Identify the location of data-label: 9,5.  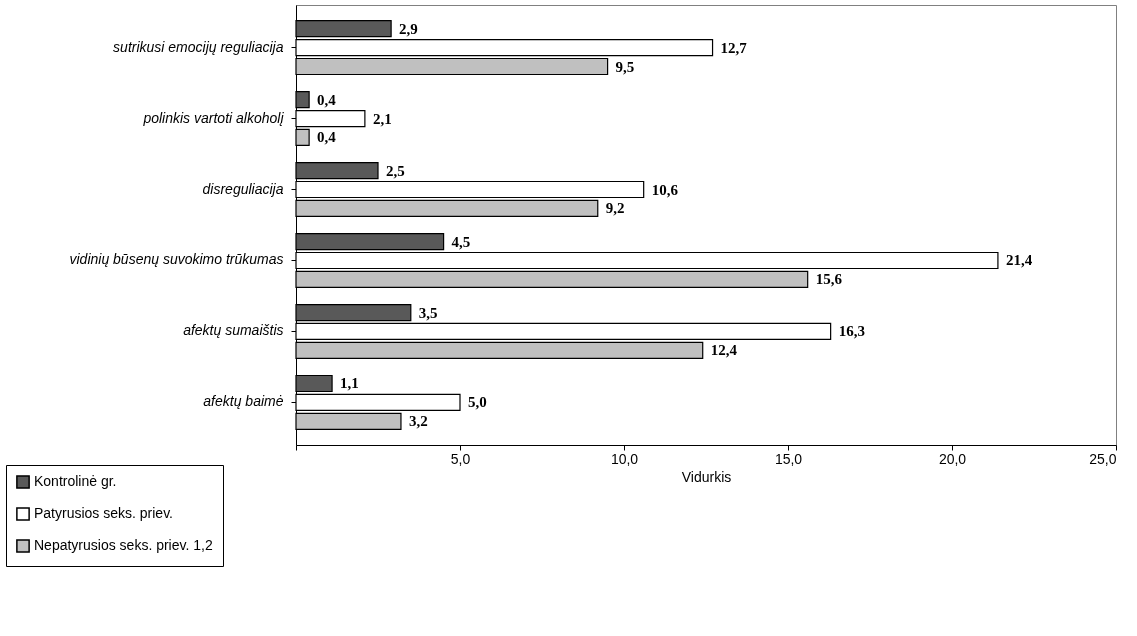
(625, 66).